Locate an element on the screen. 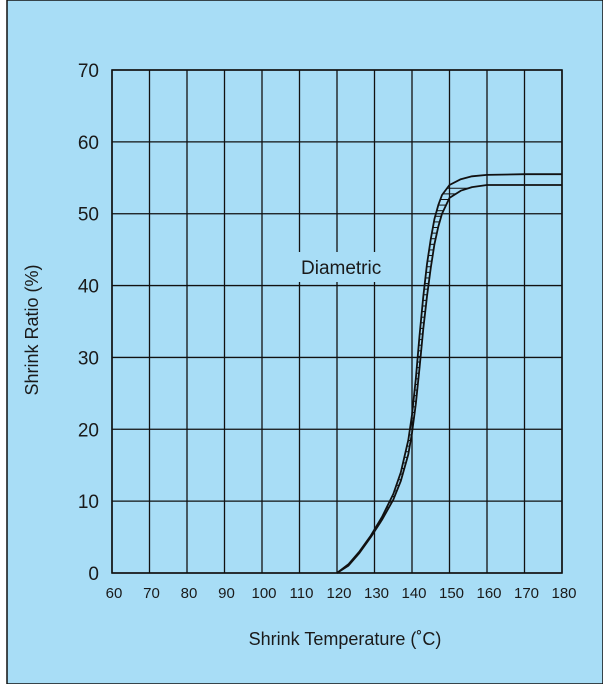 The width and height of the screenshot is (603, 689). x-tick-label: 60 is located at coordinates (114, 593).